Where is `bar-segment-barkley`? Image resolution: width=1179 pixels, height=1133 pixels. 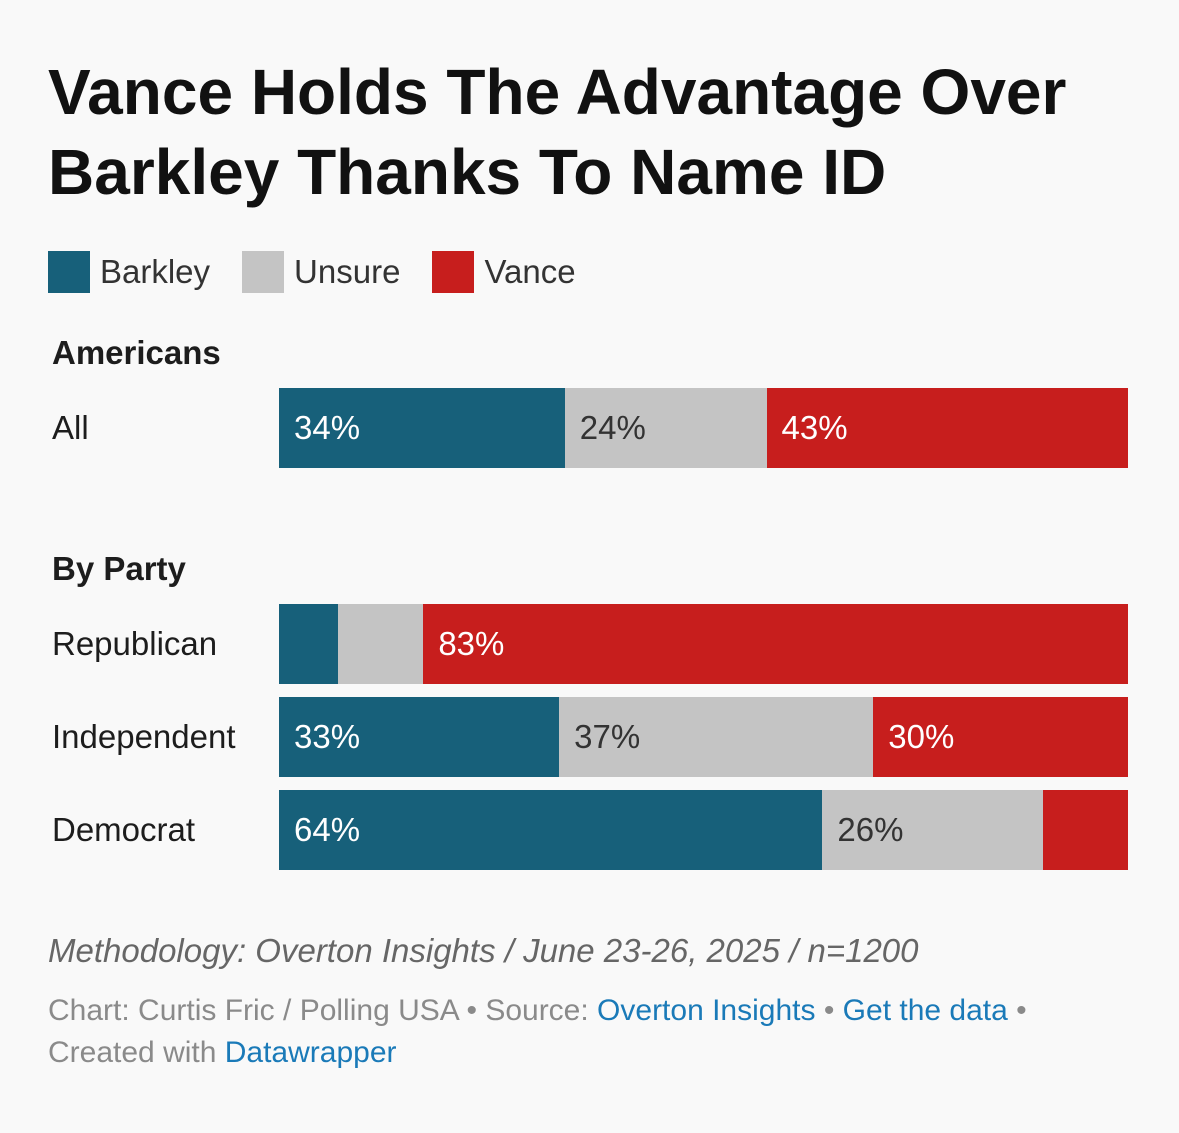
bar-segment-barkley is located at coordinates (309, 644).